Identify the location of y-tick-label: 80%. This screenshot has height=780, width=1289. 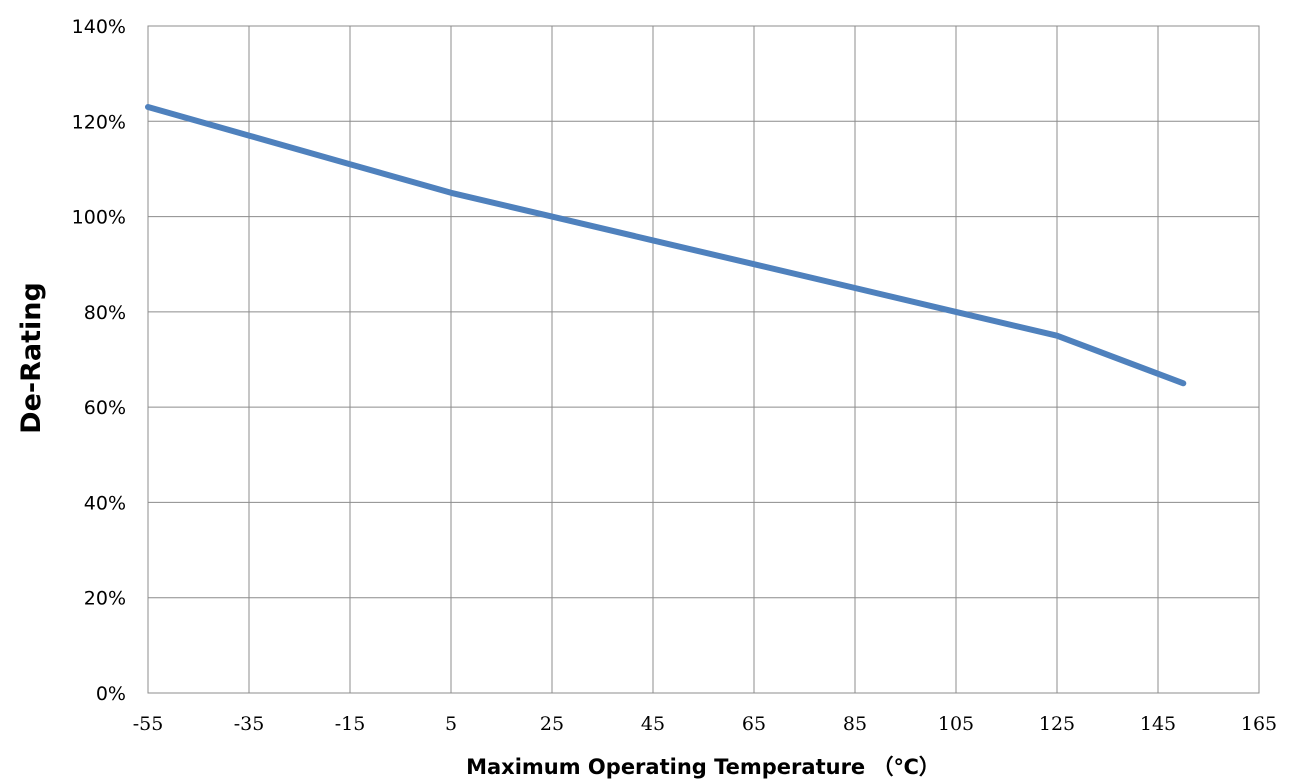
(105, 313).